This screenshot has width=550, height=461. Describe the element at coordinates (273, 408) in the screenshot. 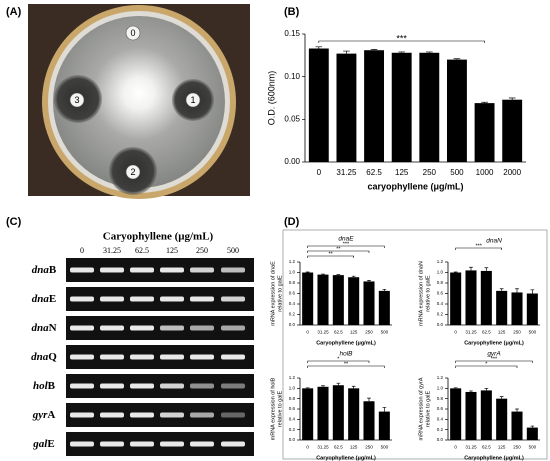

I see `y-axis-label: mRNA expression of holB` at that location.